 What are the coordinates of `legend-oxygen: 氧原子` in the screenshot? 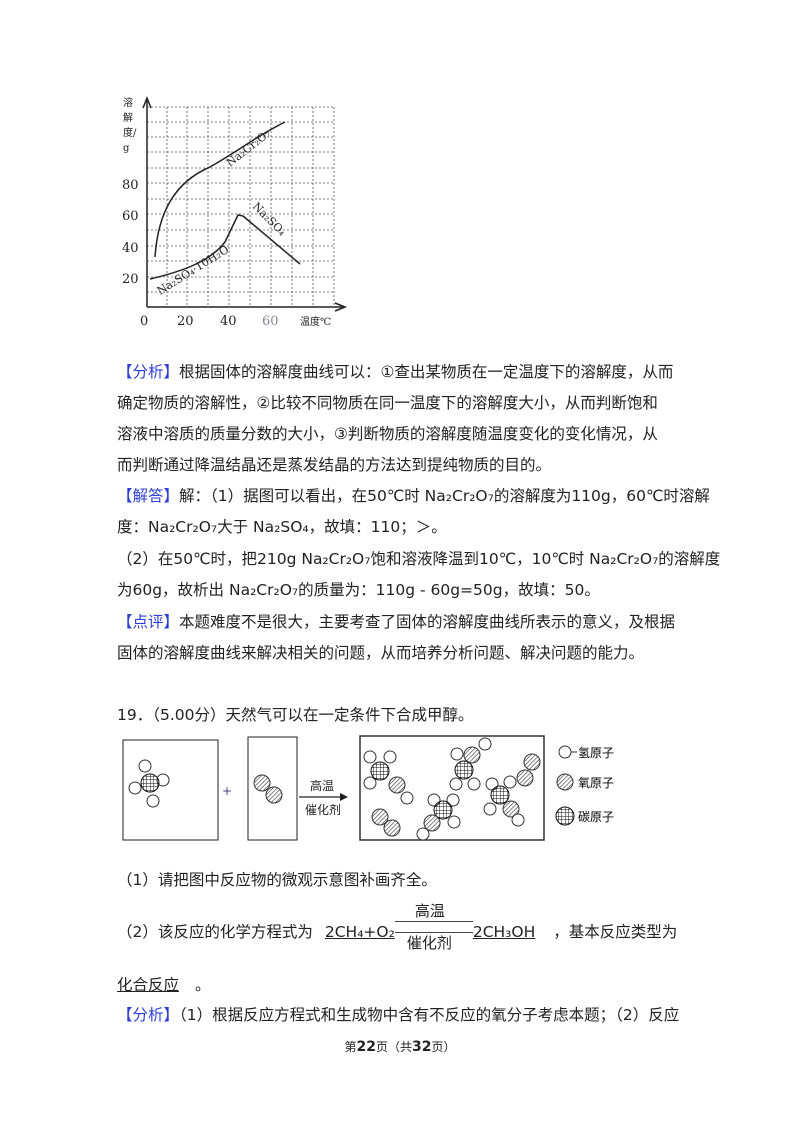 It's located at (596, 783).